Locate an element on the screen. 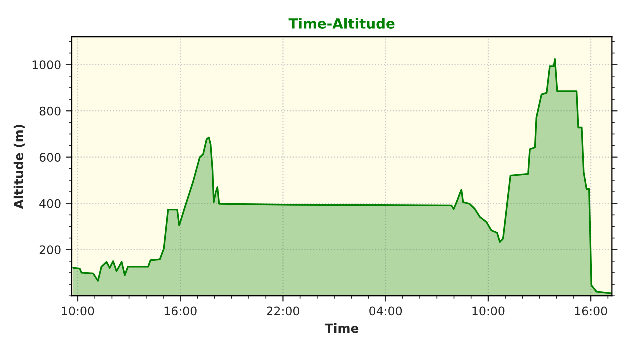 The width and height of the screenshot is (640, 350). y-tick-label: 200 is located at coordinates (50, 250).